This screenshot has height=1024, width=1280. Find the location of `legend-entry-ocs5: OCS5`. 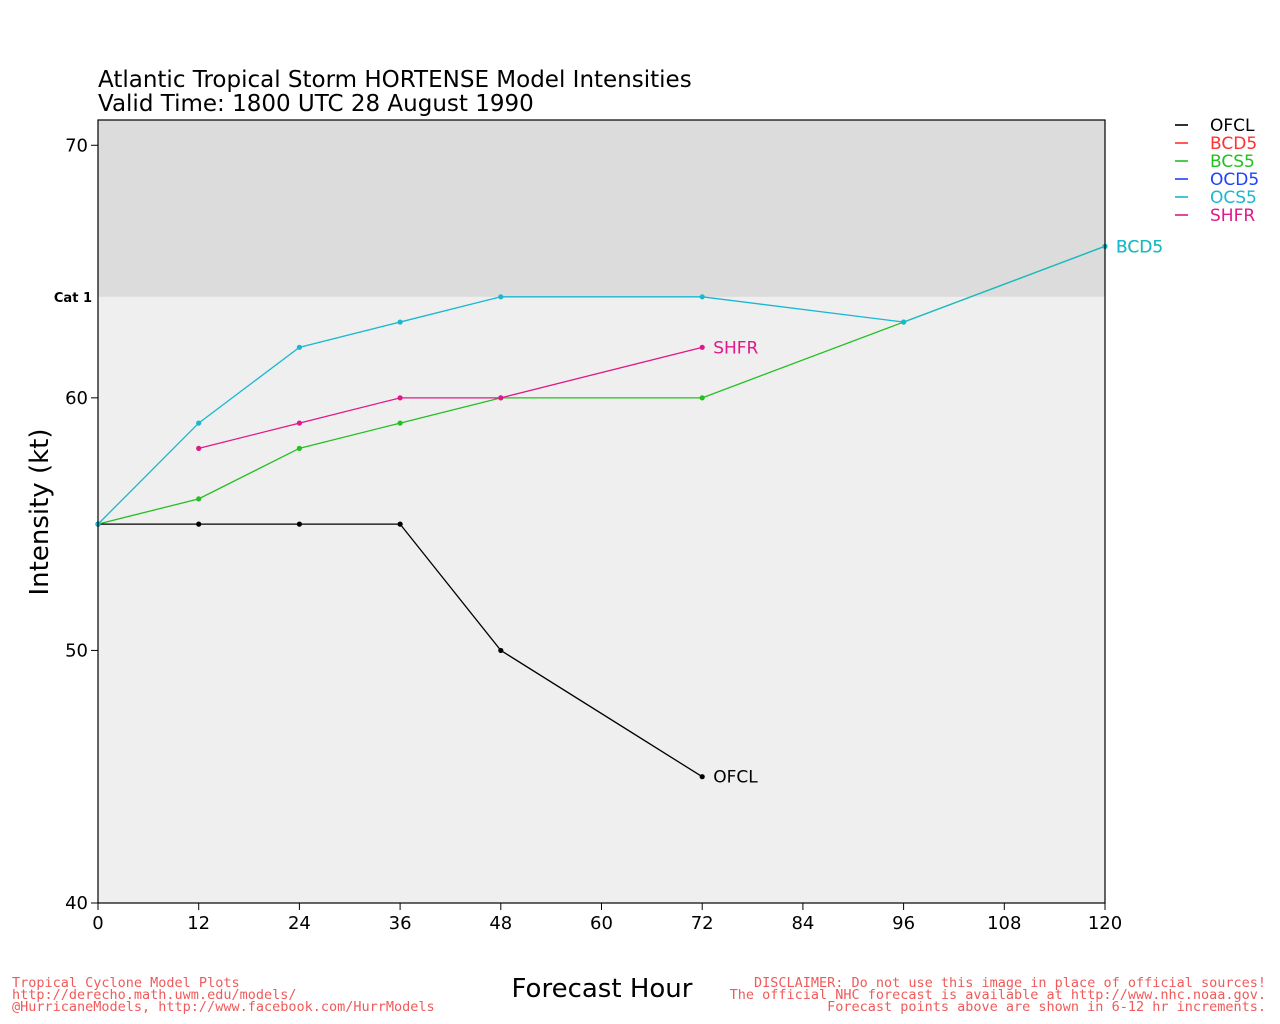

legend-entry-ocs5: OCS5 is located at coordinates (1233, 198).